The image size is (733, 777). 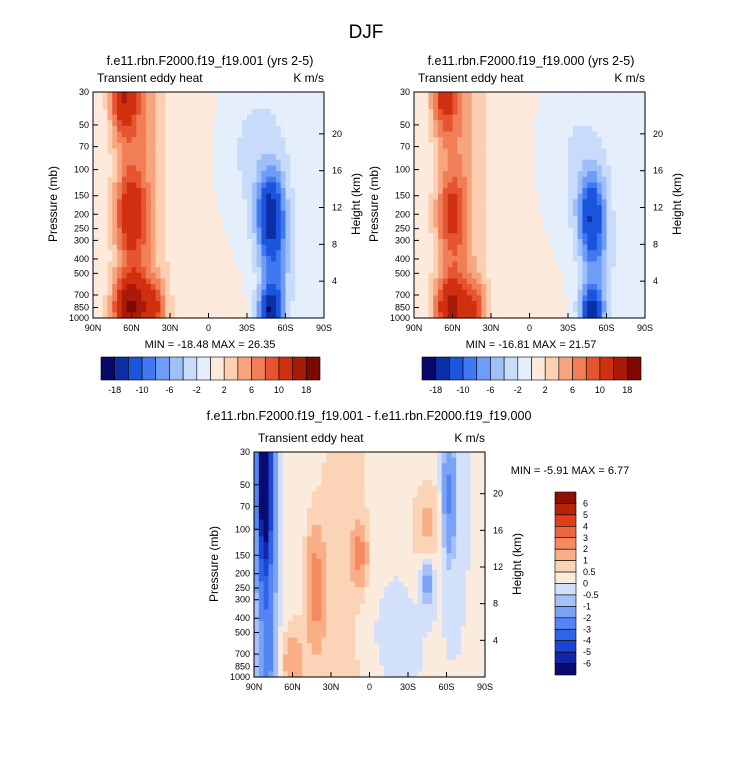 What do you see at coordinates (81, 295) in the screenshot?
I see `y-tick-label: 700` at bounding box center [81, 295].